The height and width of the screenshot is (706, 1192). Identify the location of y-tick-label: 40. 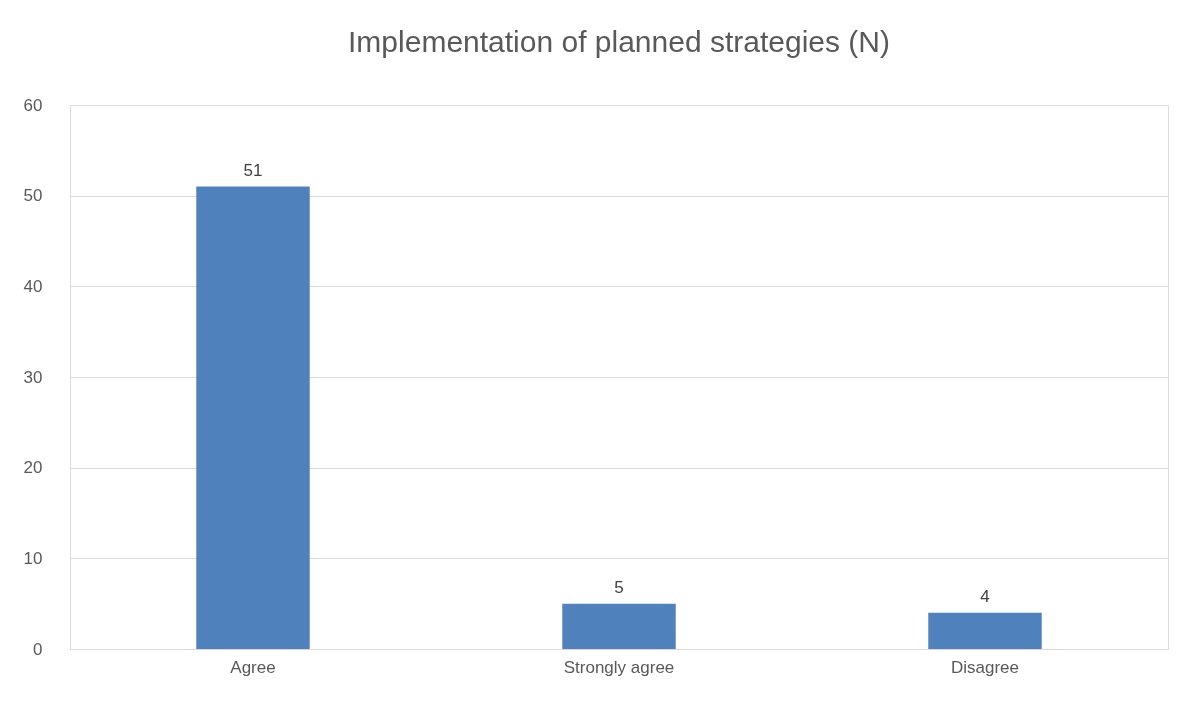
(33, 286).